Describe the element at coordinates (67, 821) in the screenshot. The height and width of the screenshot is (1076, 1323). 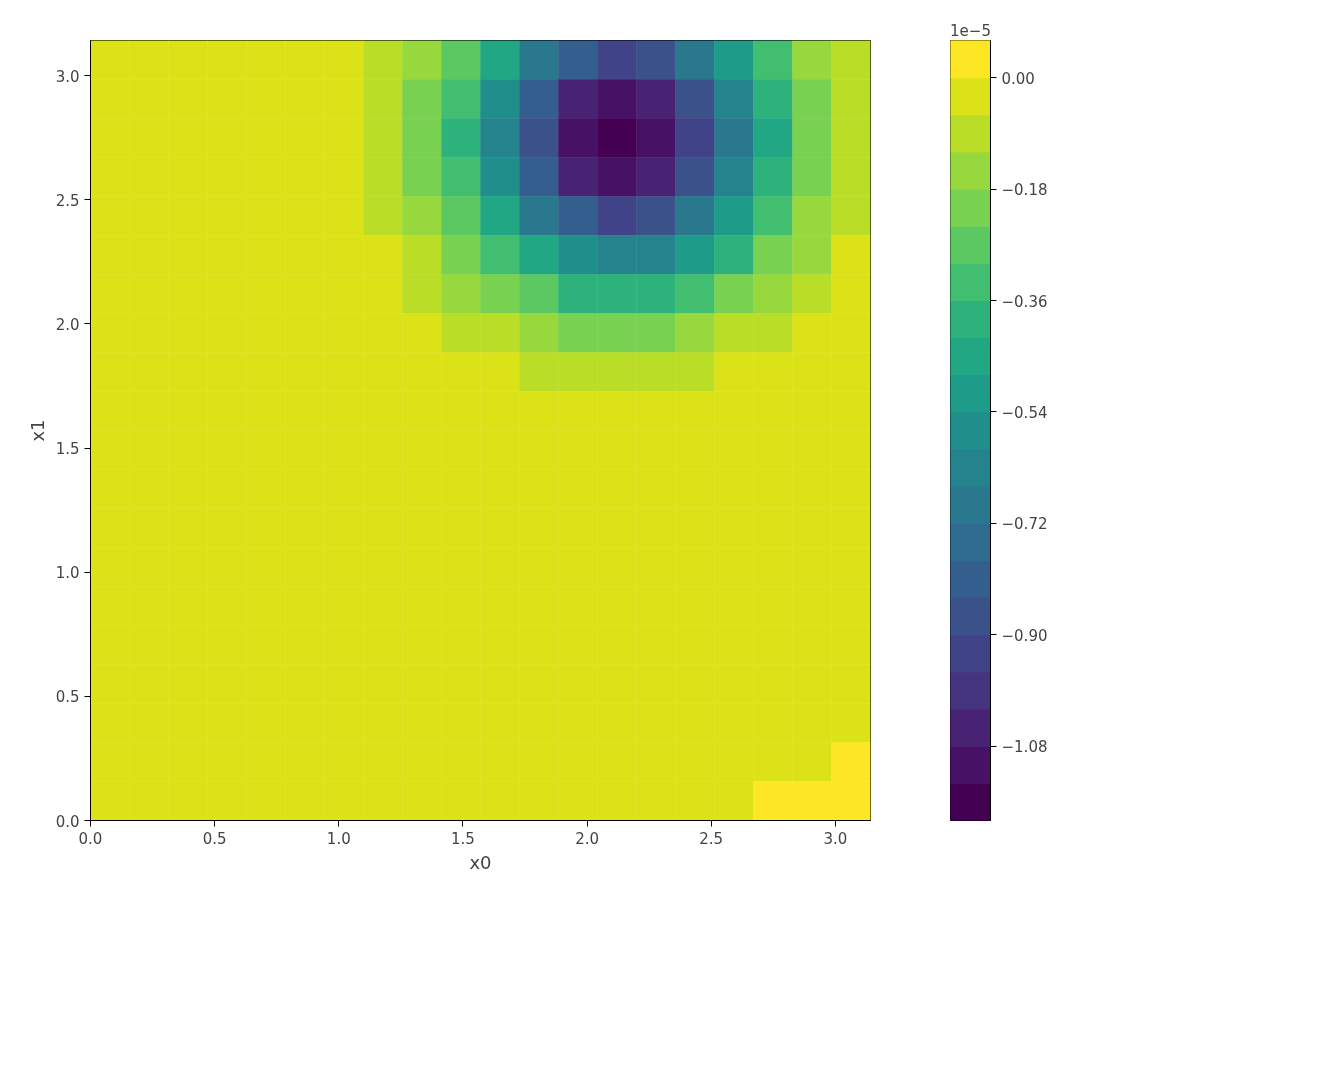
I see `y-tick-label: 0.0` at that location.